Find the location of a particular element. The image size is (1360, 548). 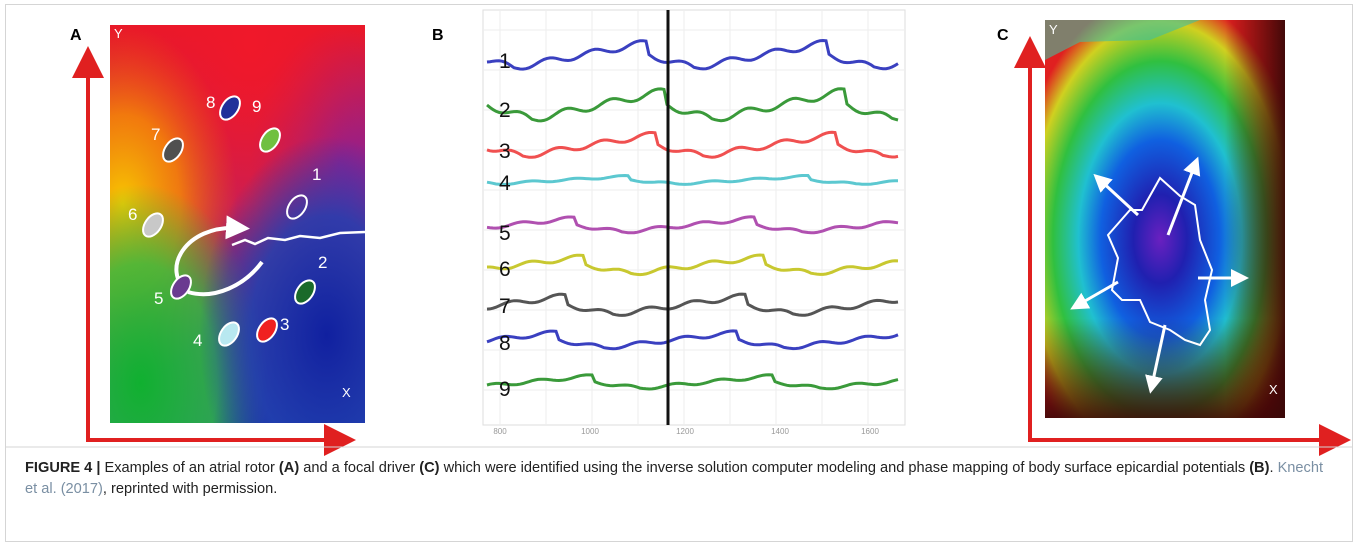

citation: Knecht et al. (2017) is located at coordinates (674, 478).